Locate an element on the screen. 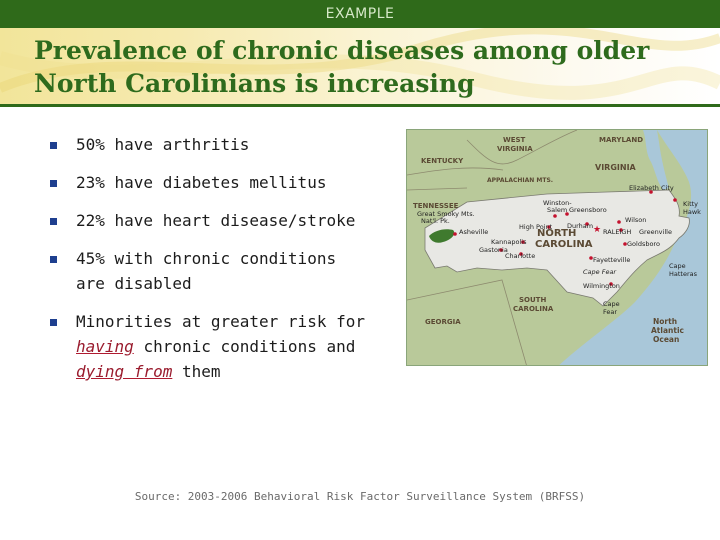 The image size is (720, 540). city-asheville: Asheville is located at coordinates (473, 232).